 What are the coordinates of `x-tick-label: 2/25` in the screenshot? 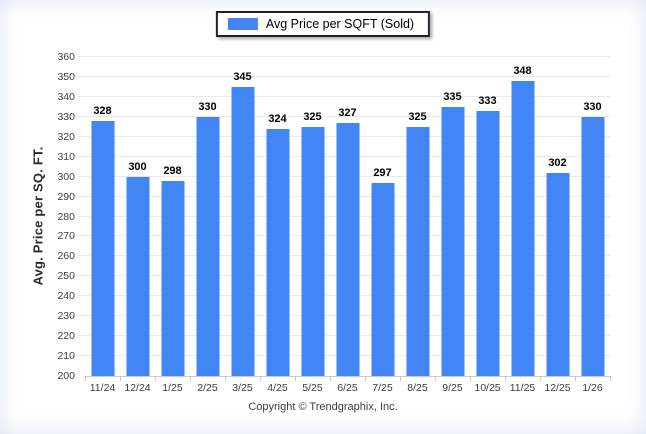 It's located at (207, 388).